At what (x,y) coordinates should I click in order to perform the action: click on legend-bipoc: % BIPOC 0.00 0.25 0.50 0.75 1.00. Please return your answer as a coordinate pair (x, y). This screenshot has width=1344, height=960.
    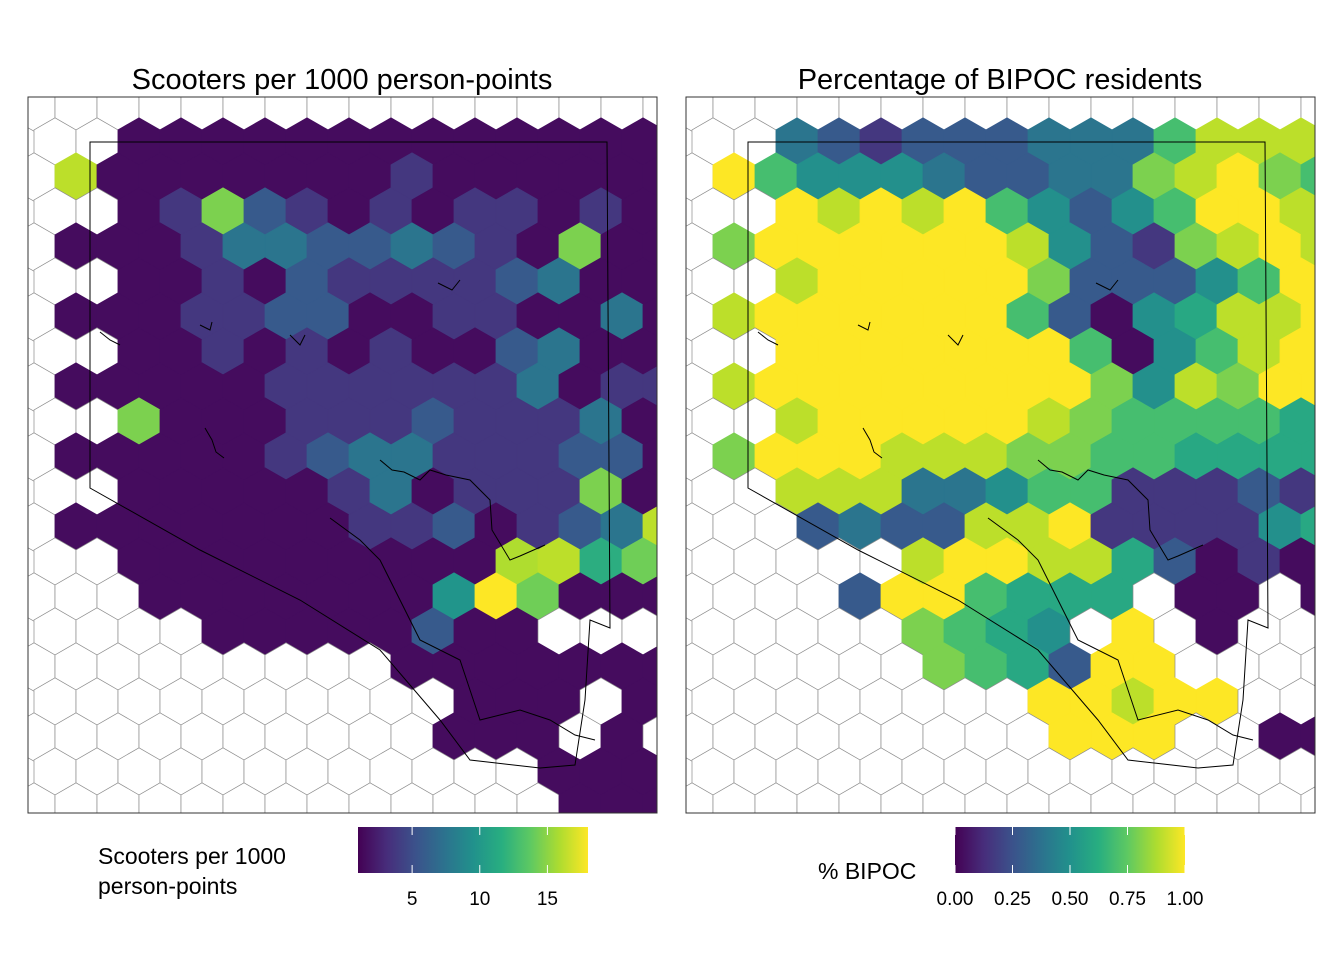
    Looking at the image, I should click on (1010, 868).